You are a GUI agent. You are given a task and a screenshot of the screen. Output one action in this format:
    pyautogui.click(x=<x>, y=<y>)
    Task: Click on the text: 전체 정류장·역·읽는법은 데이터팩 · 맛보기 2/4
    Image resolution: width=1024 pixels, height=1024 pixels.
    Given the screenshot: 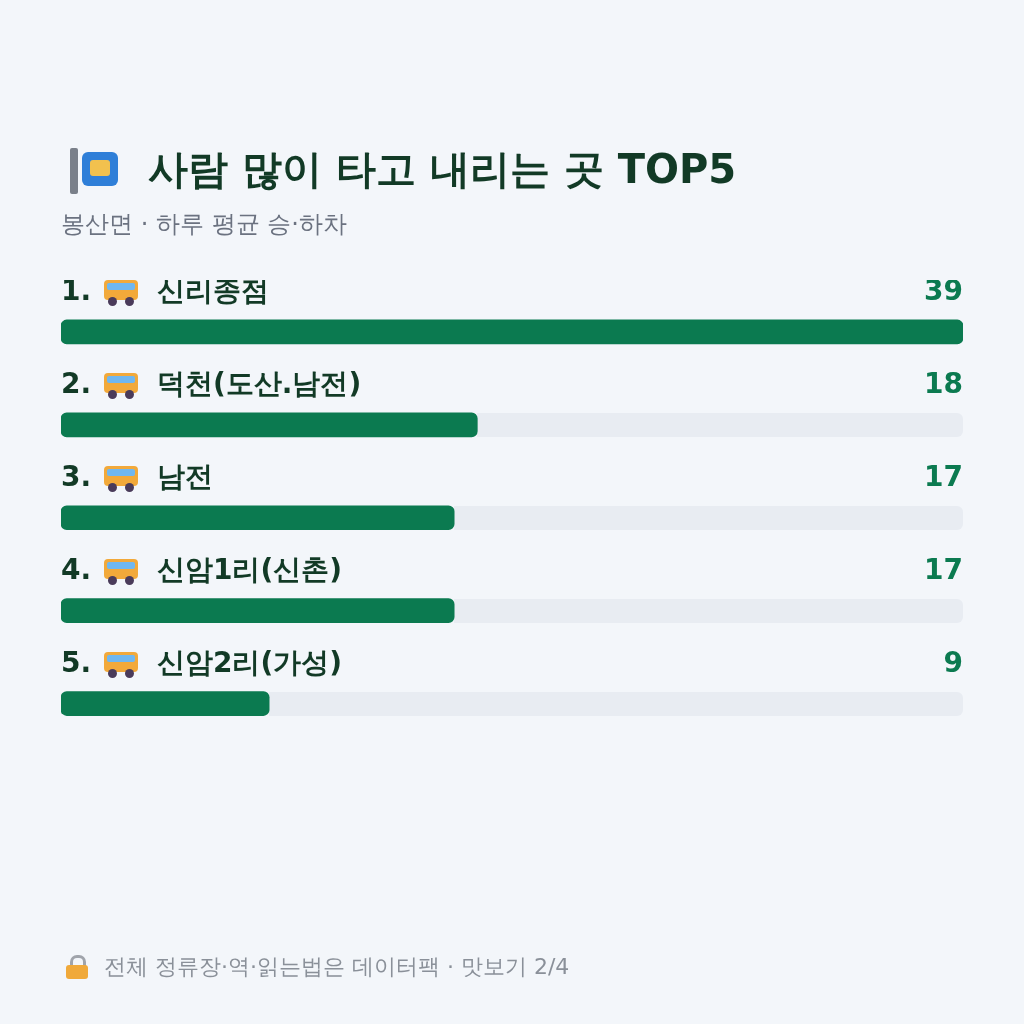 What is the action you would take?
    pyautogui.click(x=337, y=967)
    